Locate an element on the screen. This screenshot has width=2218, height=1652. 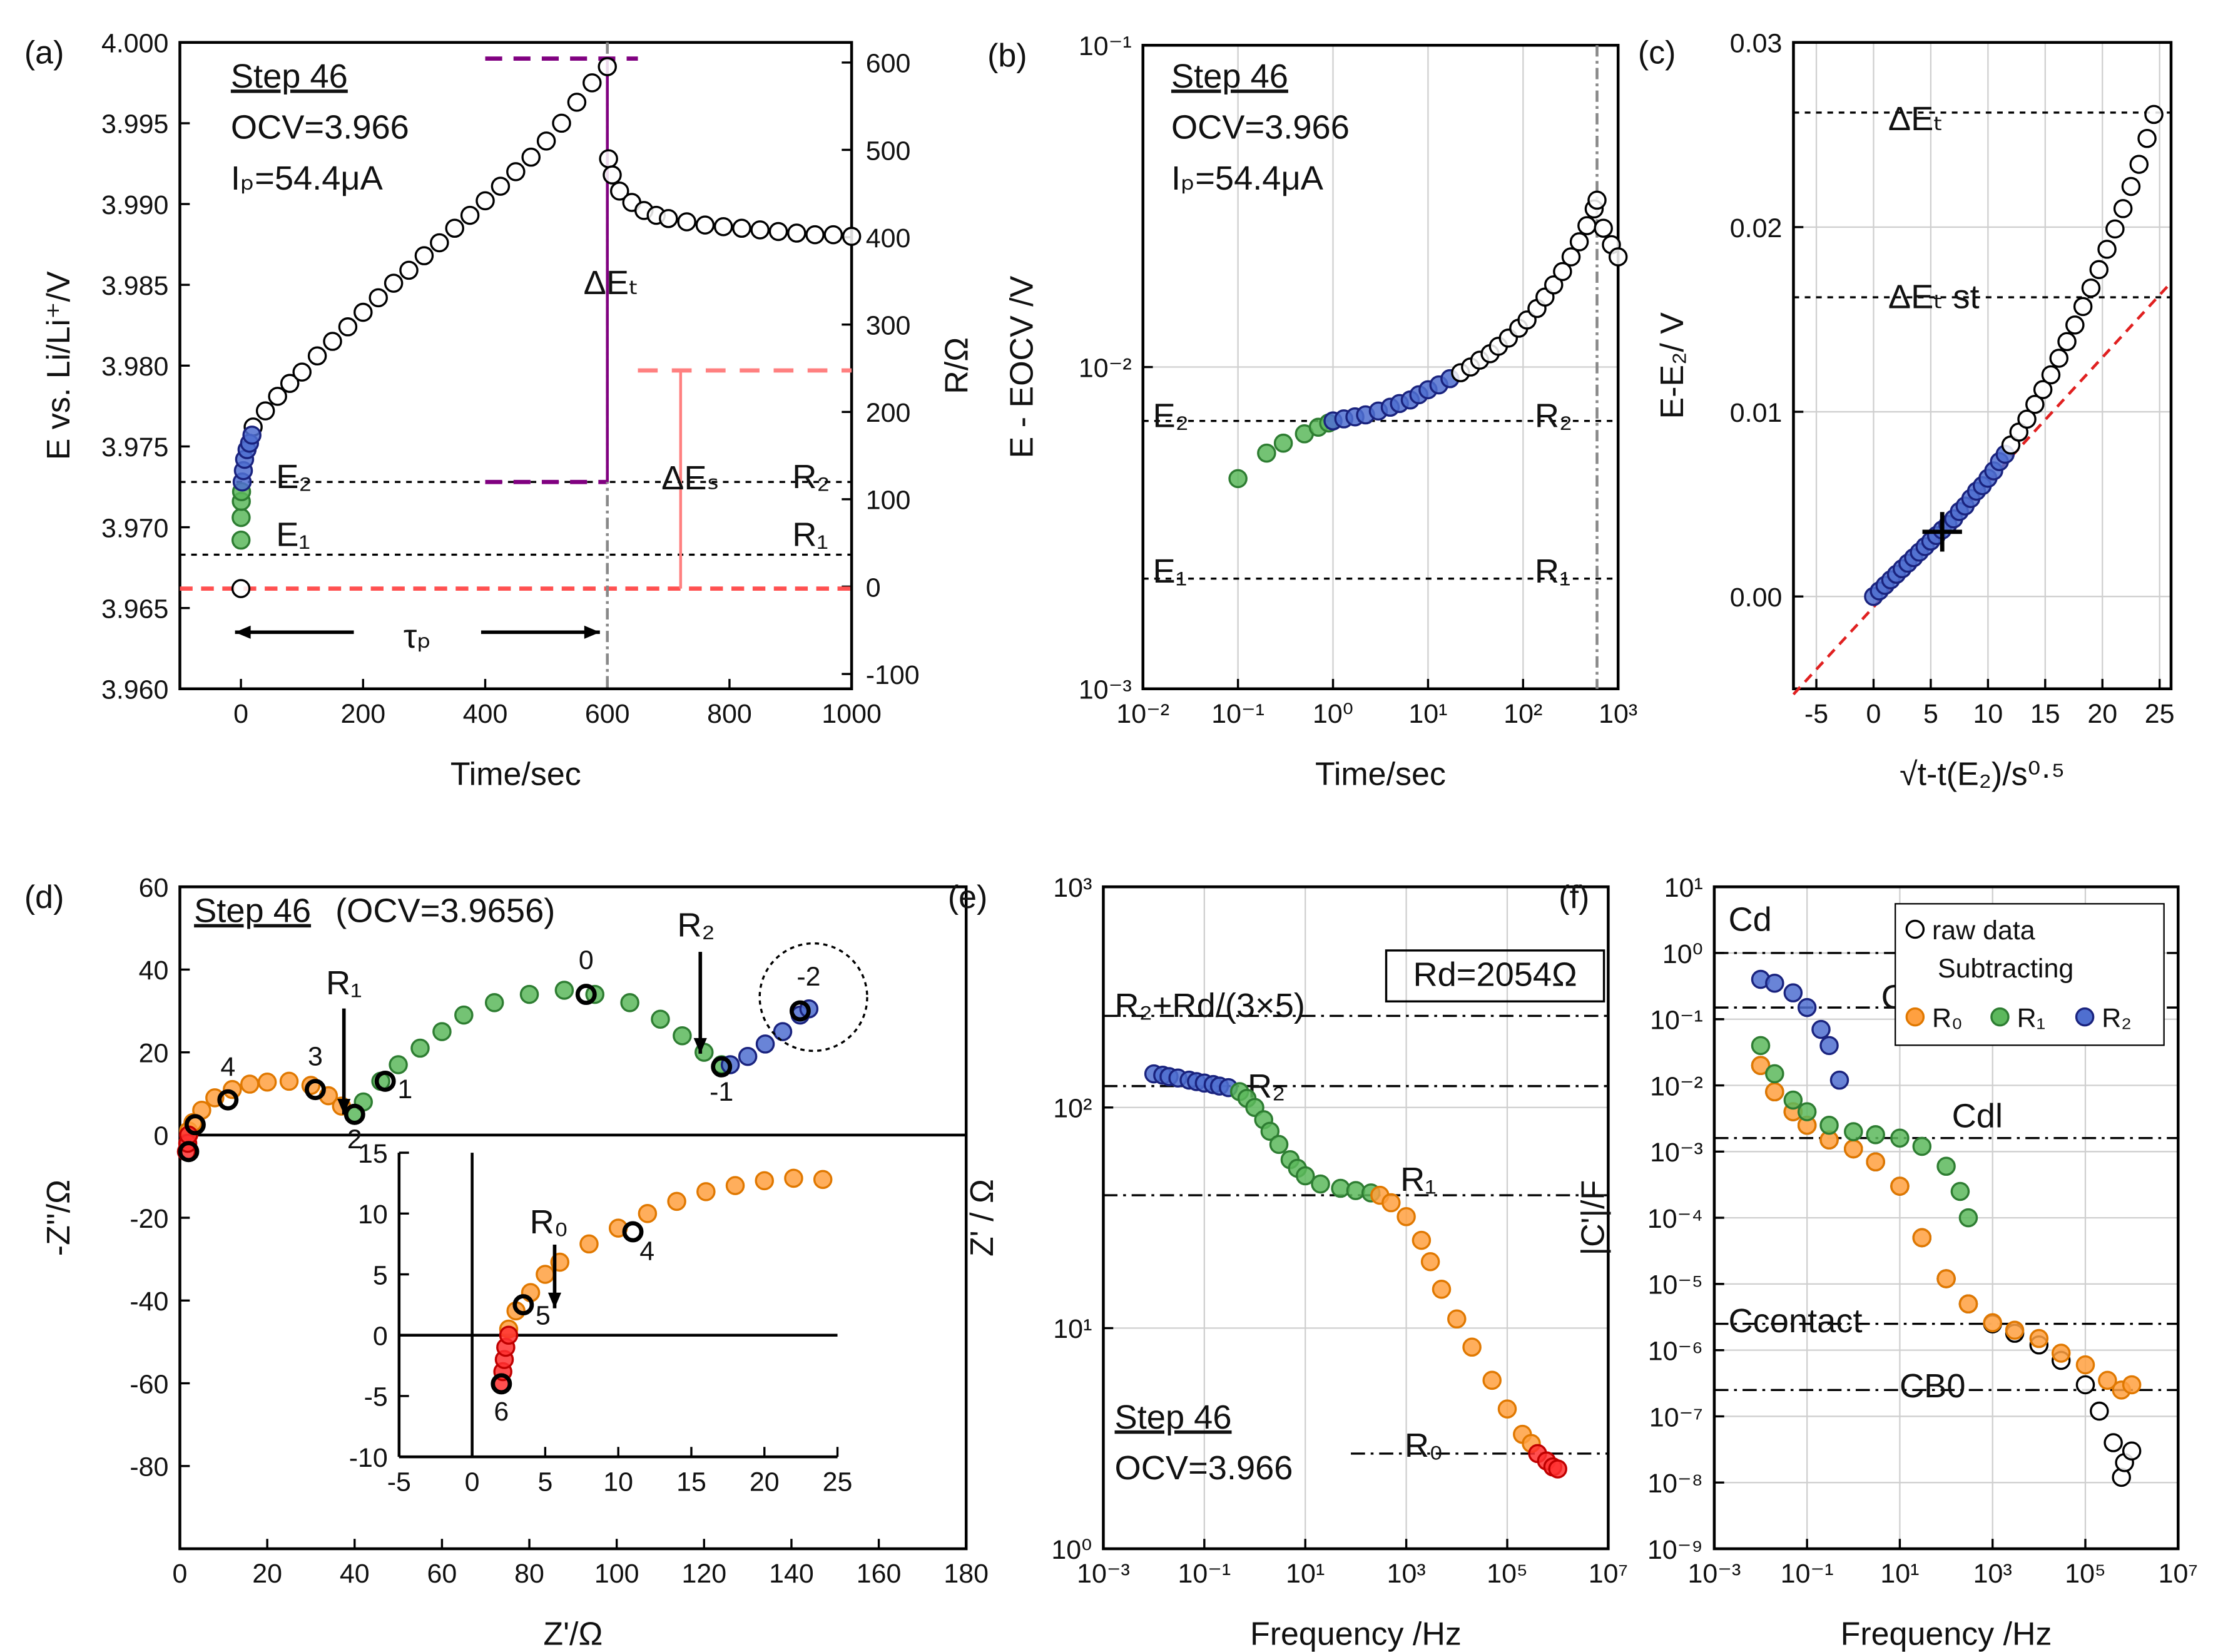
x-axis-label: Time/sec is located at coordinates (1380, 774).